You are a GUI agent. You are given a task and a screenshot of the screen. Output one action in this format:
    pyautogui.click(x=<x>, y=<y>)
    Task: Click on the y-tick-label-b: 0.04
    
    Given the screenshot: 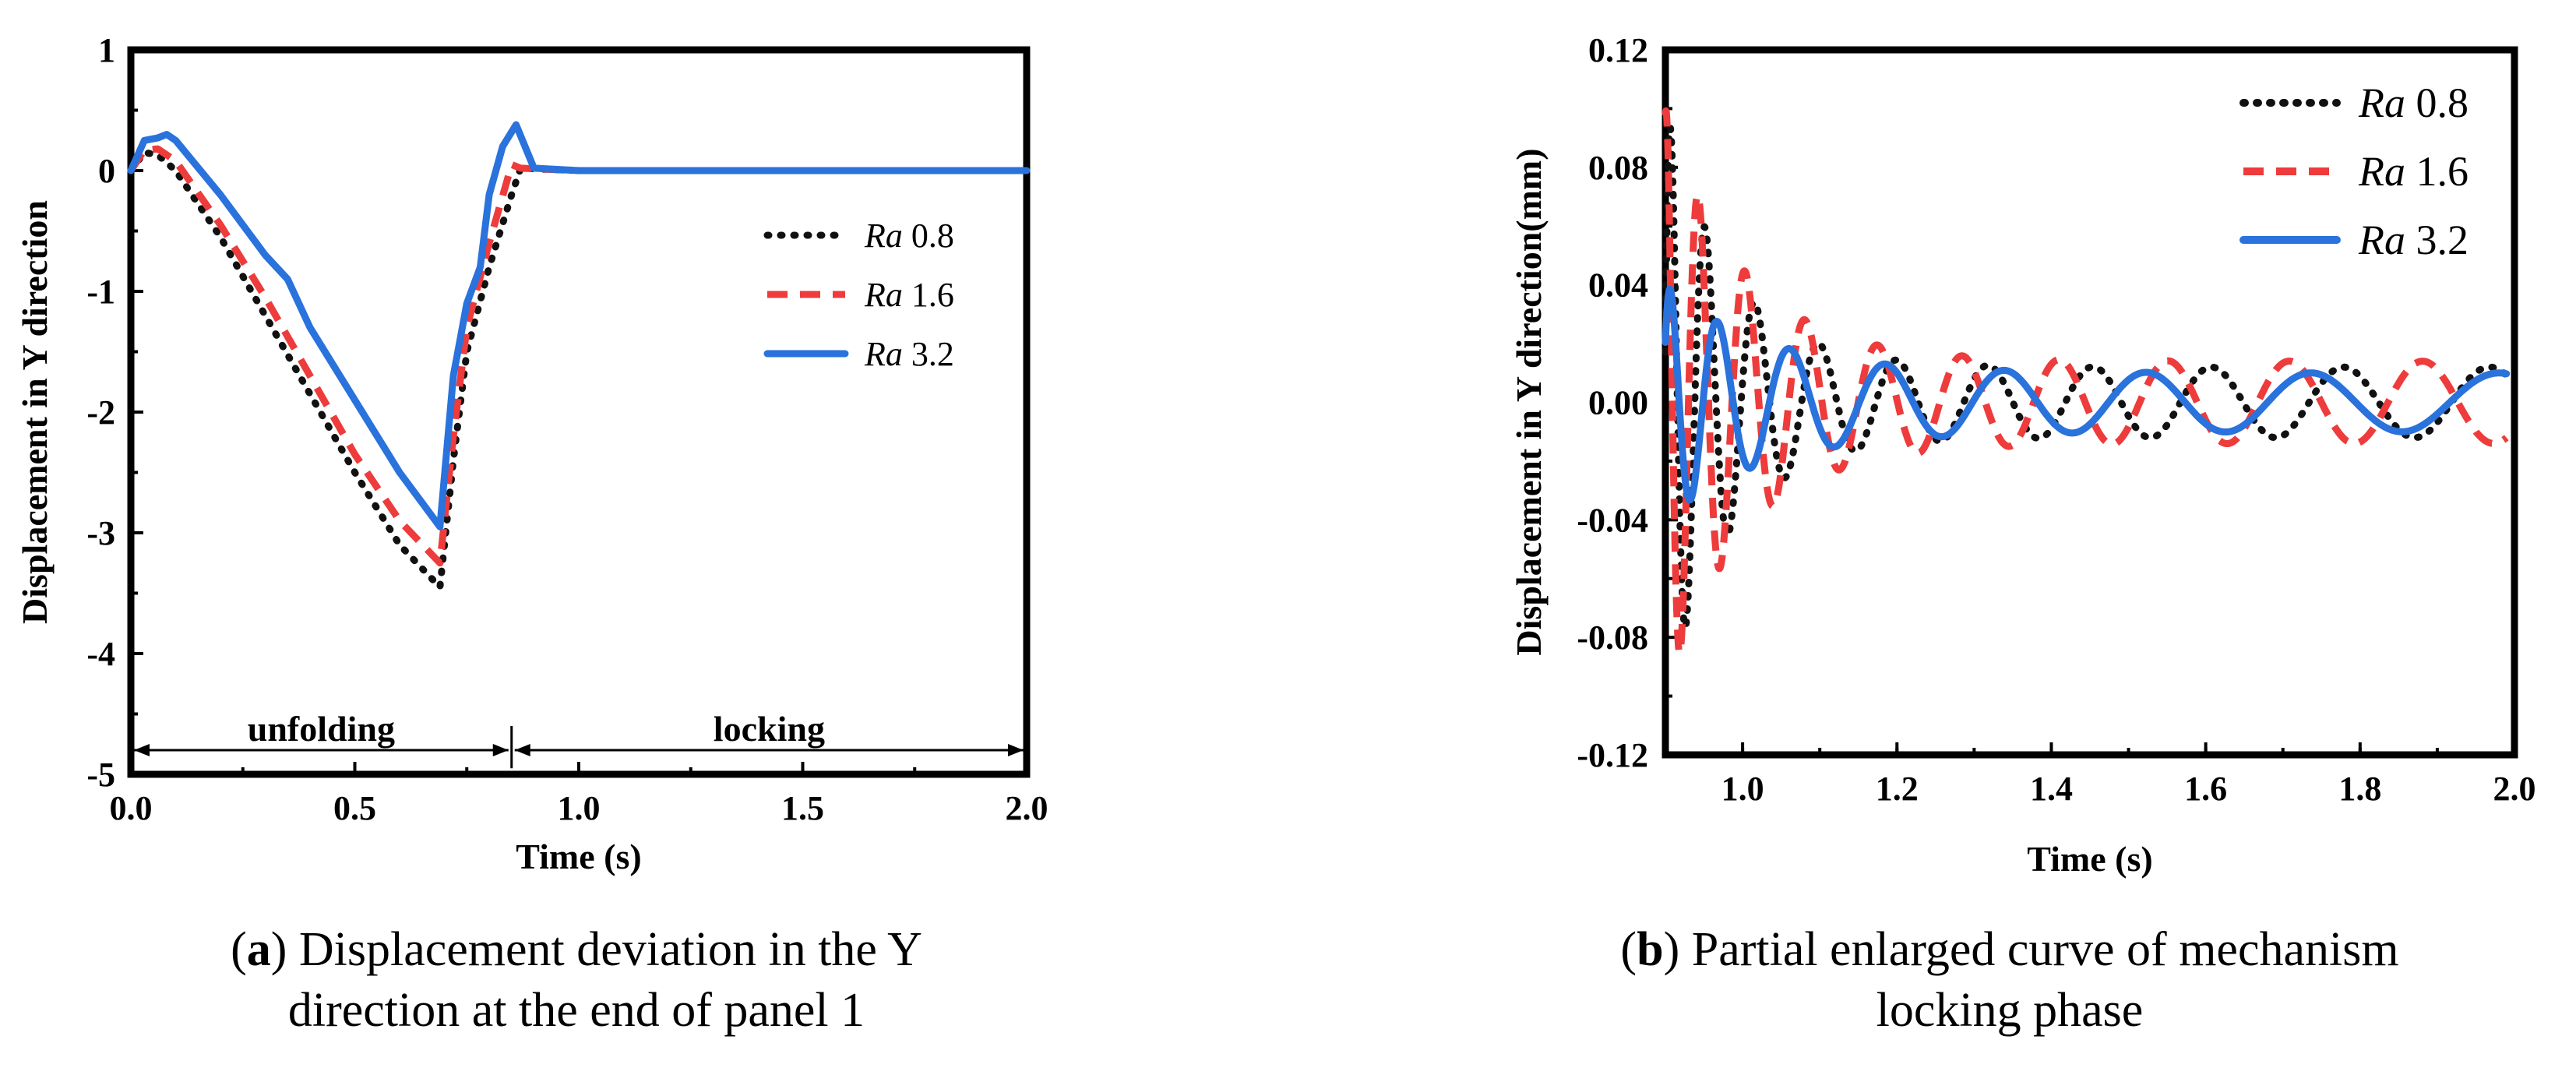 What is the action you would take?
    pyautogui.click(x=1618, y=285)
    